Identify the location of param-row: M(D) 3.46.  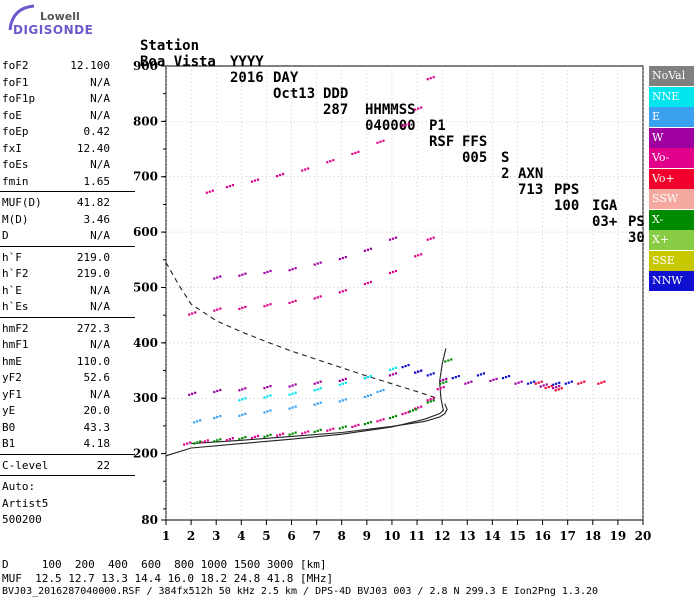
(55, 220).